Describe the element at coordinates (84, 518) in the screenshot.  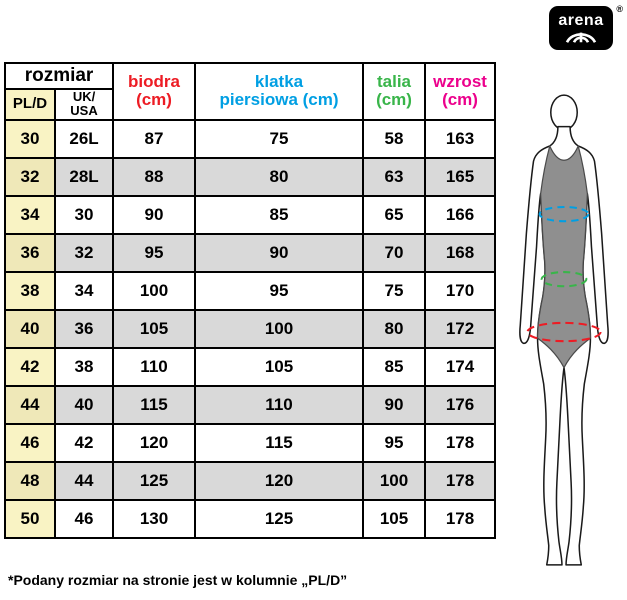
I see `value-cell: 46` at that location.